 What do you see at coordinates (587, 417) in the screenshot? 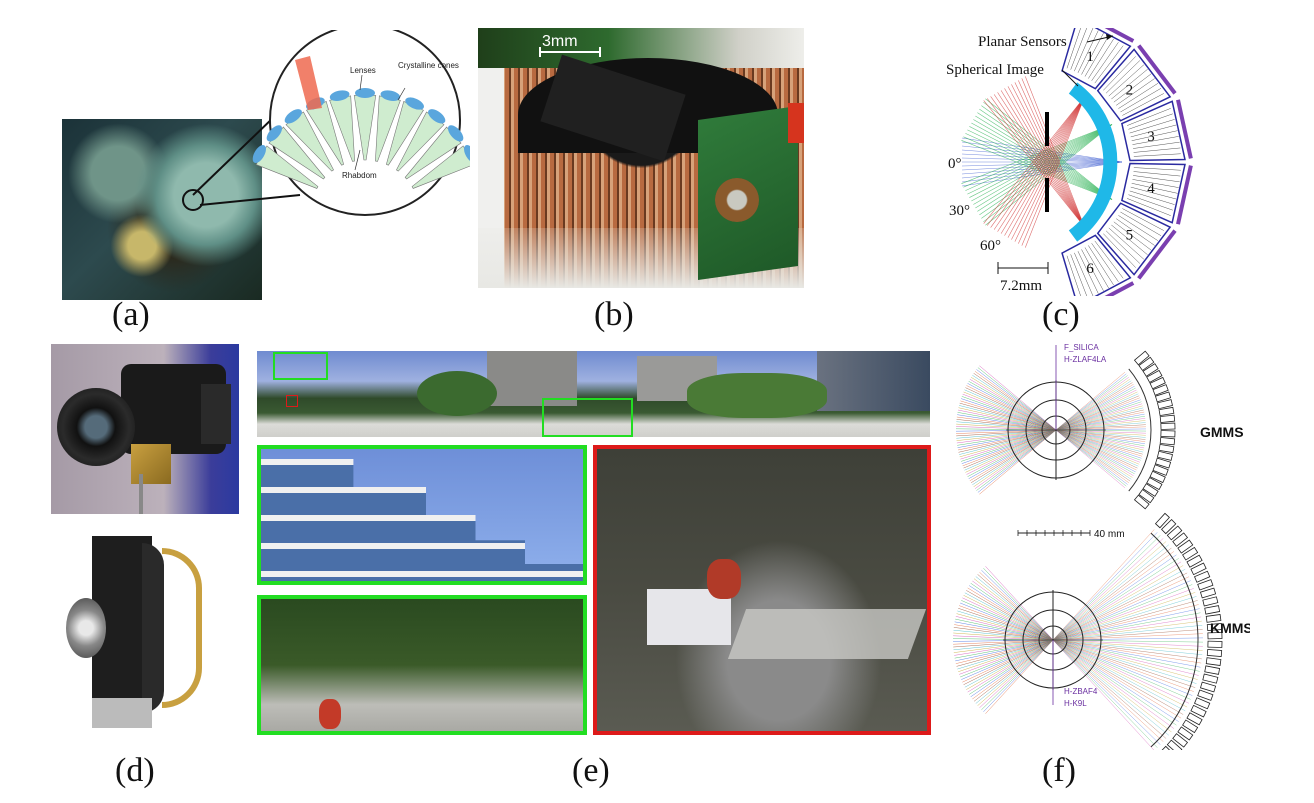
I see `inset-box-trees` at bounding box center [587, 417].